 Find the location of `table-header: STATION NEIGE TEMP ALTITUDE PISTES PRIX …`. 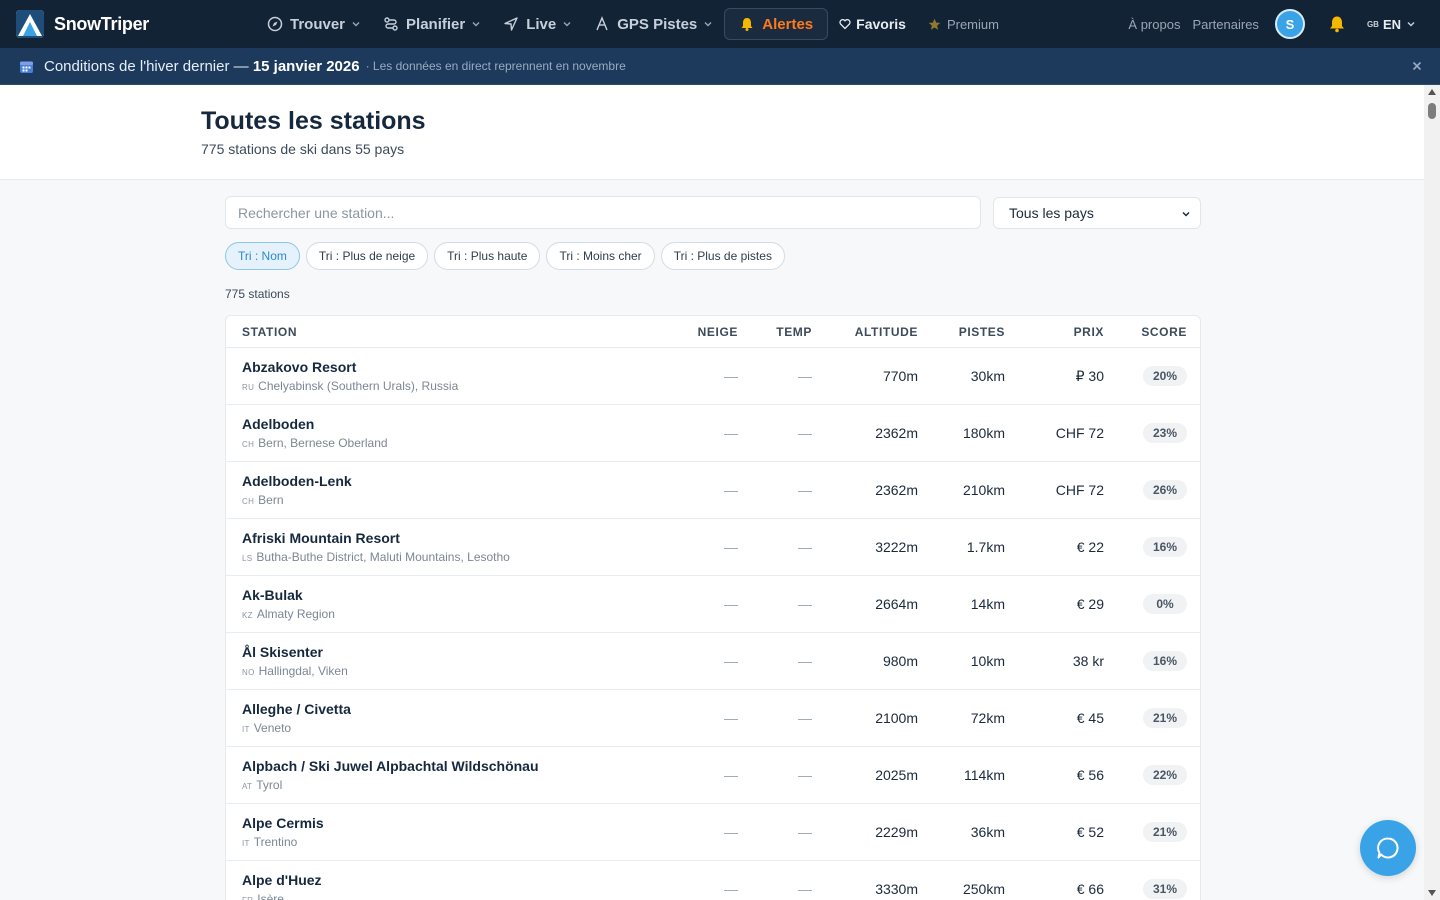

table-header: STATION NEIGE TEMP ALTITUDE PISTES PRIX … is located at coordinates (713, 332).